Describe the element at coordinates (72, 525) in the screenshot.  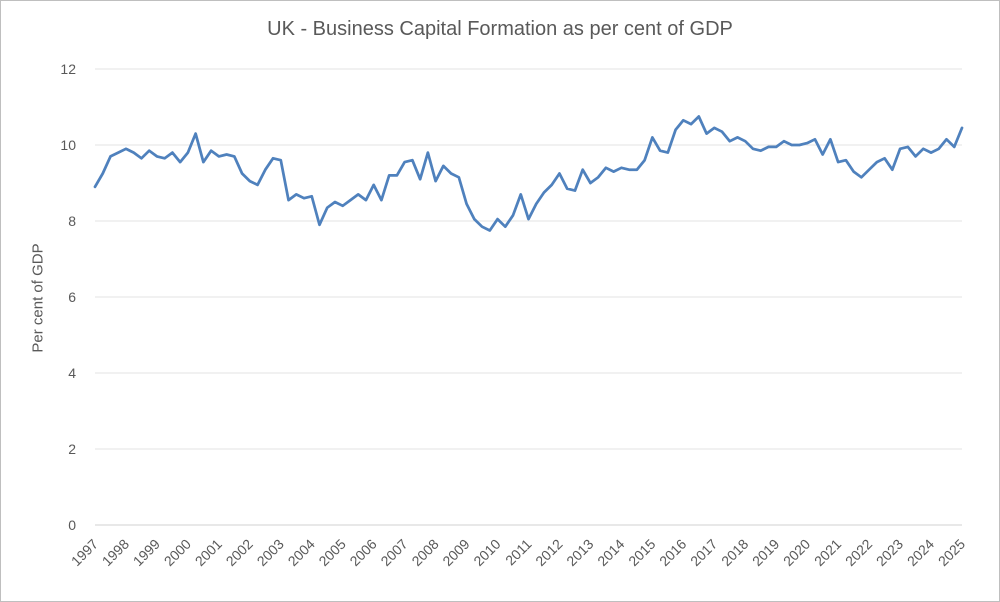
I see `y-tick-label: 0` at that location.